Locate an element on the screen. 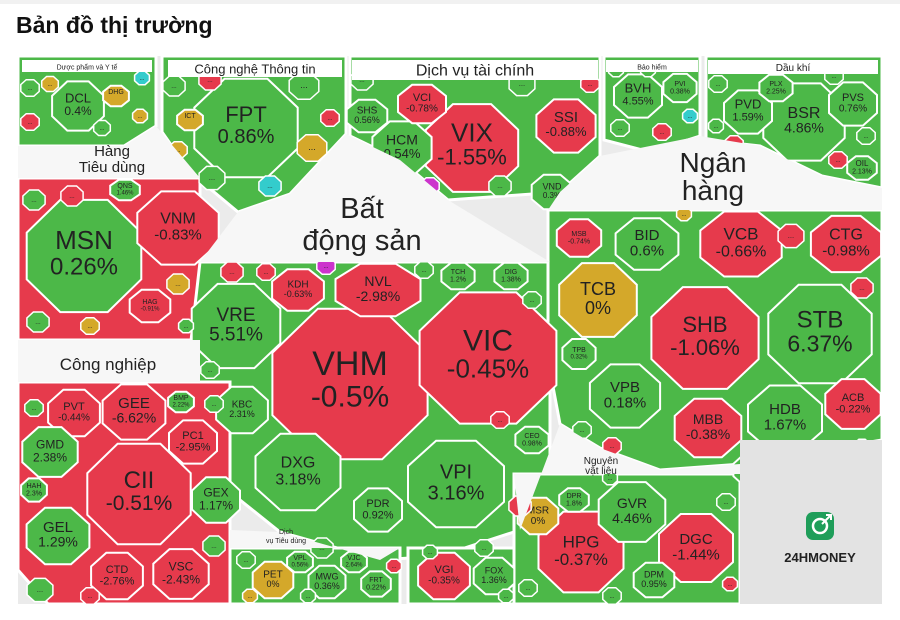  stock-tile-ict: ICT is located at coordinates (190, 120).